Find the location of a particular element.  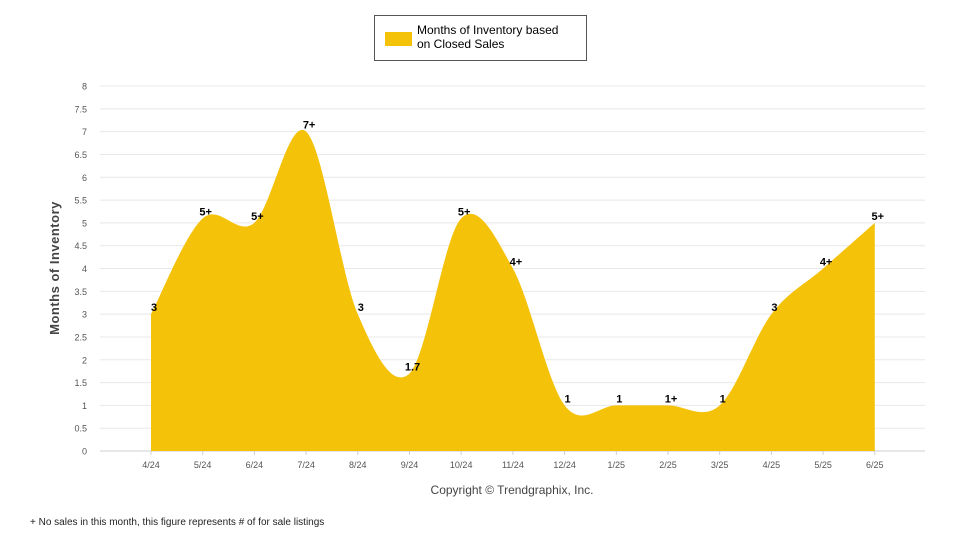

y-tick-label: 4.5 is located at coordinates (80, 246).